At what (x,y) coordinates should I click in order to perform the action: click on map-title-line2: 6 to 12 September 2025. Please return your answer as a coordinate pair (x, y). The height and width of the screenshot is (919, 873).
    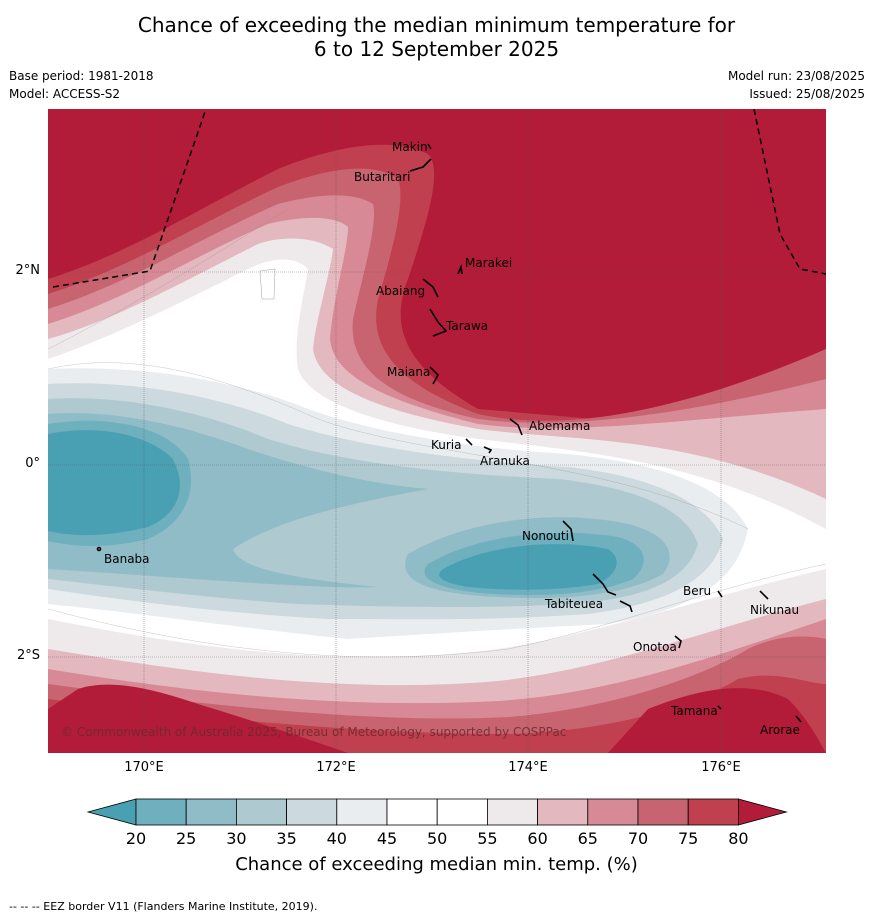
    Looking at the image, I should click on (436, 49).